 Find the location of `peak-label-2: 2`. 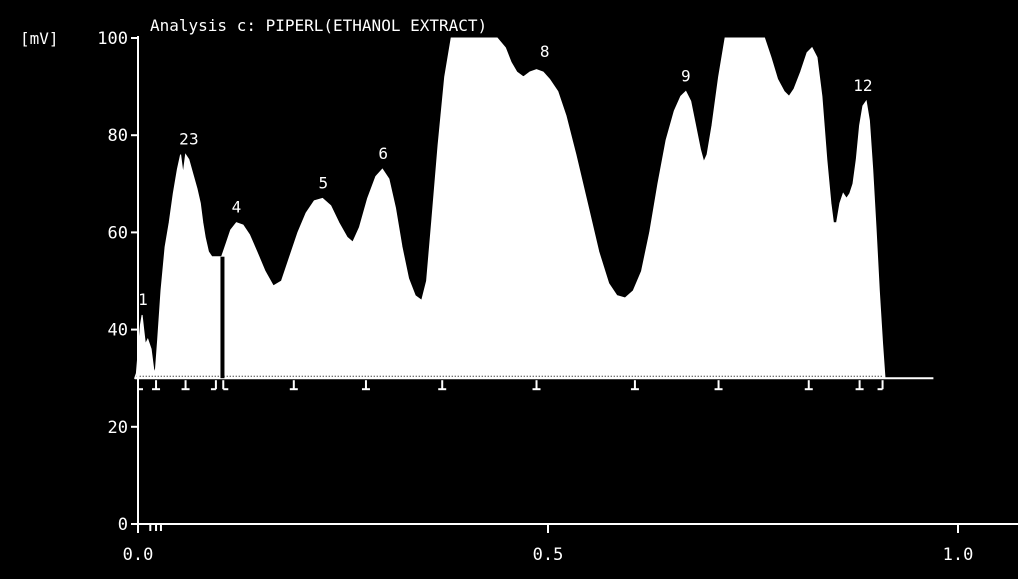

peak-label-2: 2 is located at coordinates (184, 139).